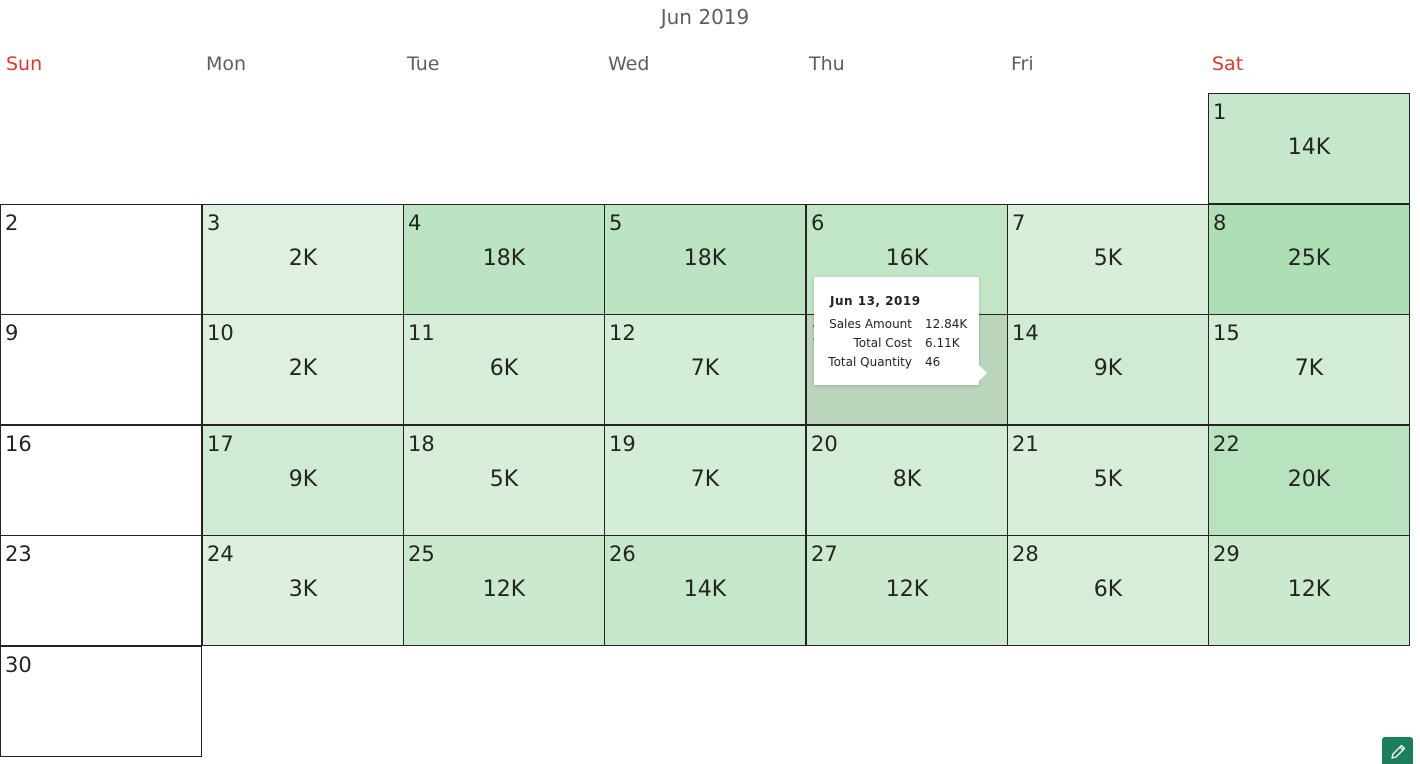 This screenshot has width=1420, height=764. I want to click on tooltip-row-total-quantity: Total Quantity 46, so click(896, 364).